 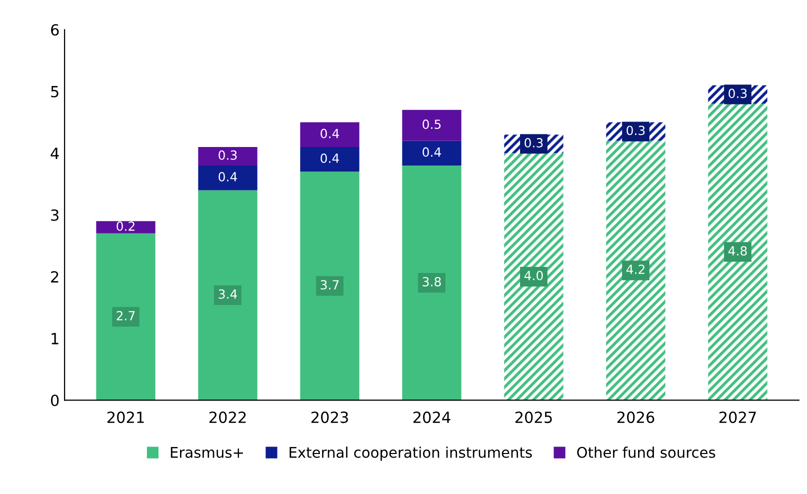 I want to click on legend-label: Erasmus+, so click(x=206, y=452).